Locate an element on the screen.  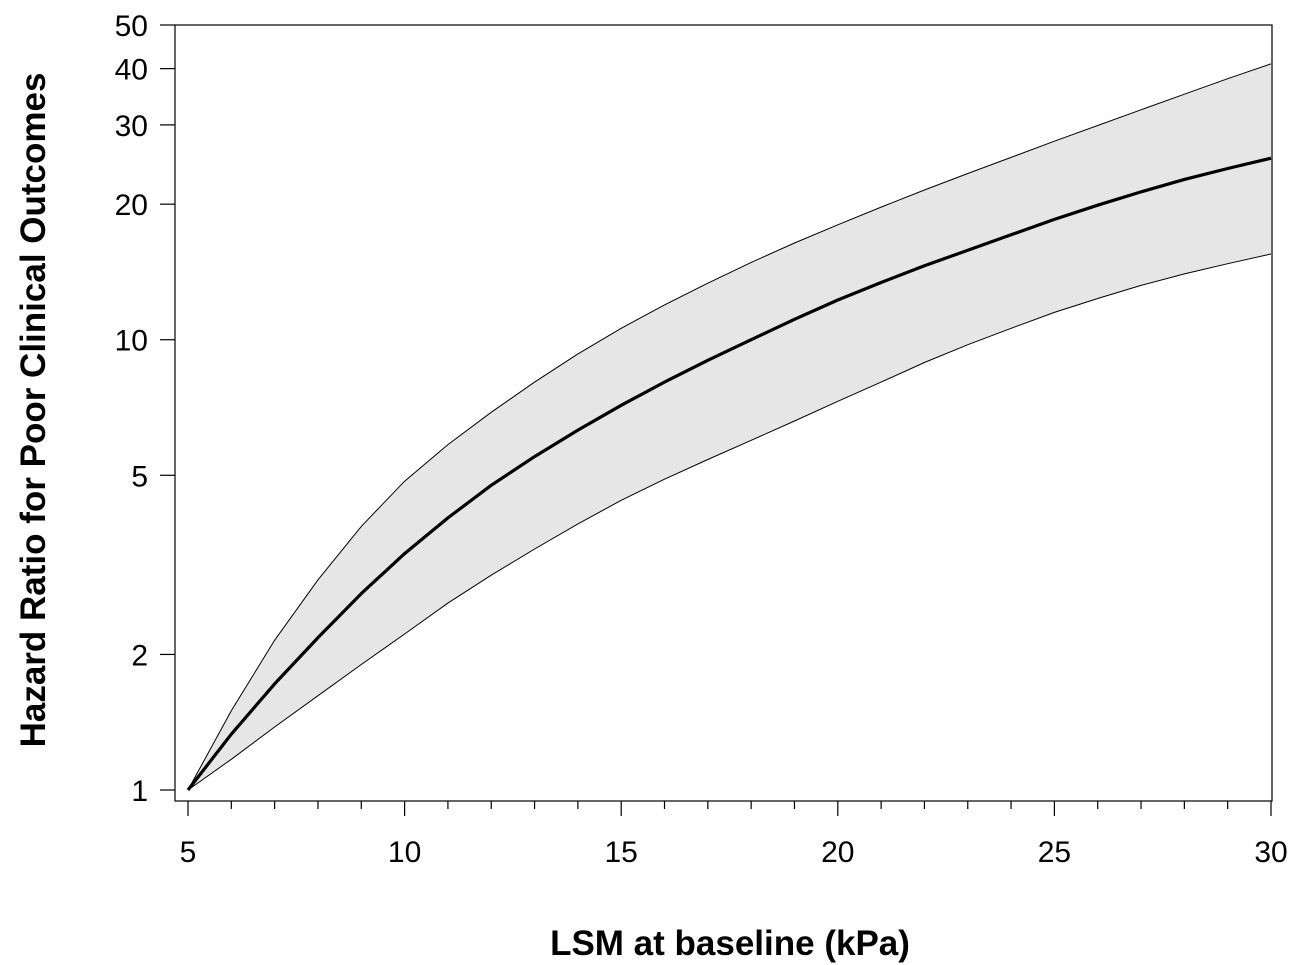
x-tick-label: 25 is located at coordinates (1054, 852).